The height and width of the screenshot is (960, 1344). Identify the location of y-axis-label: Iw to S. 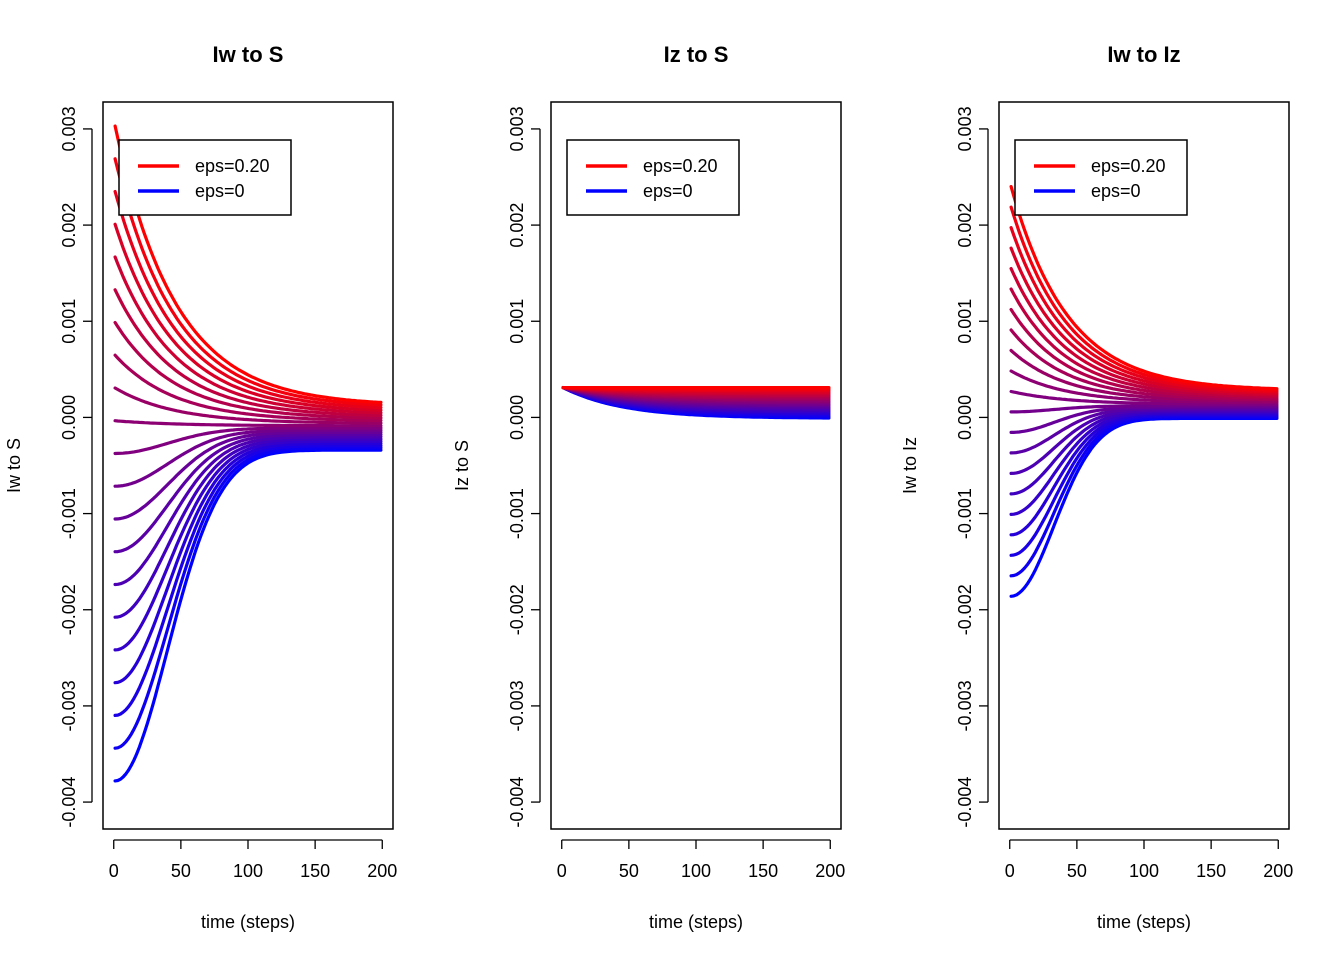
(14, 465).